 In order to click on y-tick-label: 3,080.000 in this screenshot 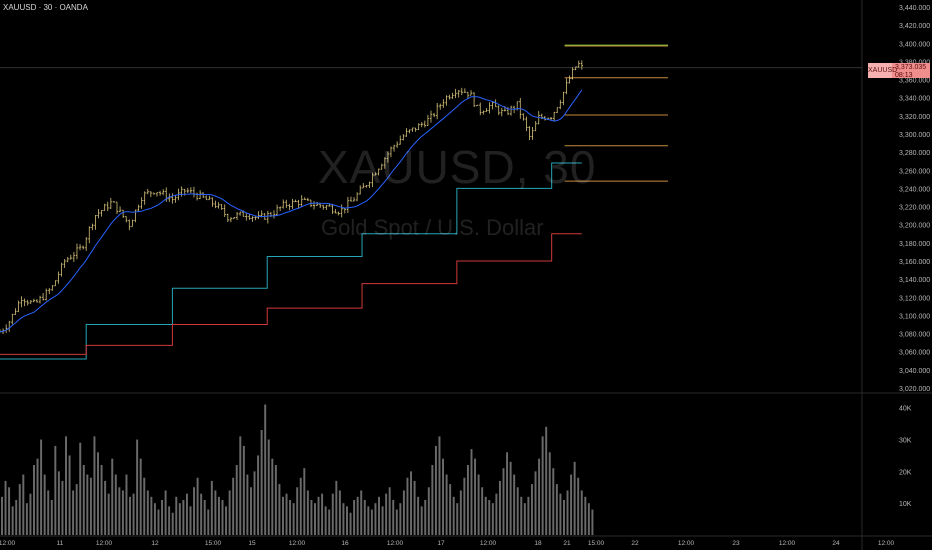, I will do `click(914, 335)`.